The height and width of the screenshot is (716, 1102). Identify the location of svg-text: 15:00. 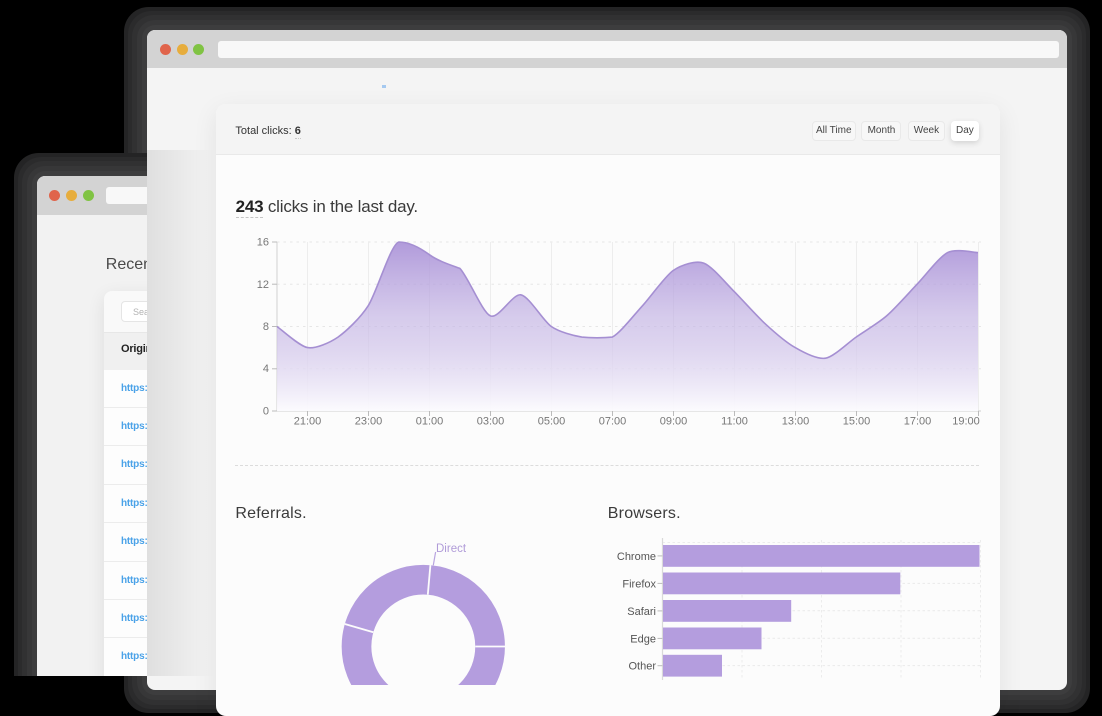
(857, 422).